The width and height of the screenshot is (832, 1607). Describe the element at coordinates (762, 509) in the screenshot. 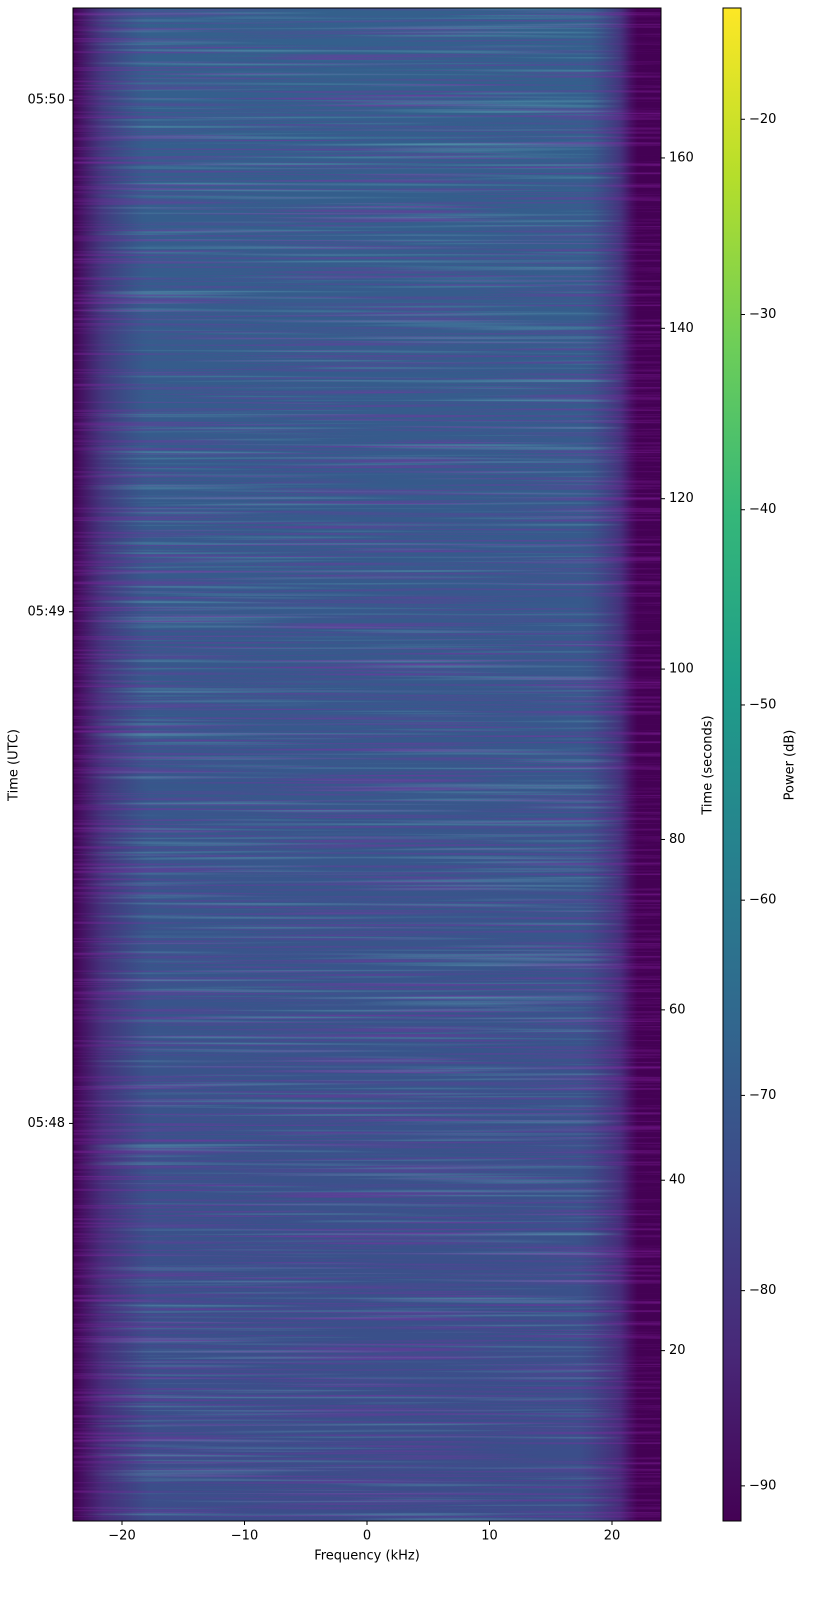

I see `colorbar-tick-label: −40` at that location.